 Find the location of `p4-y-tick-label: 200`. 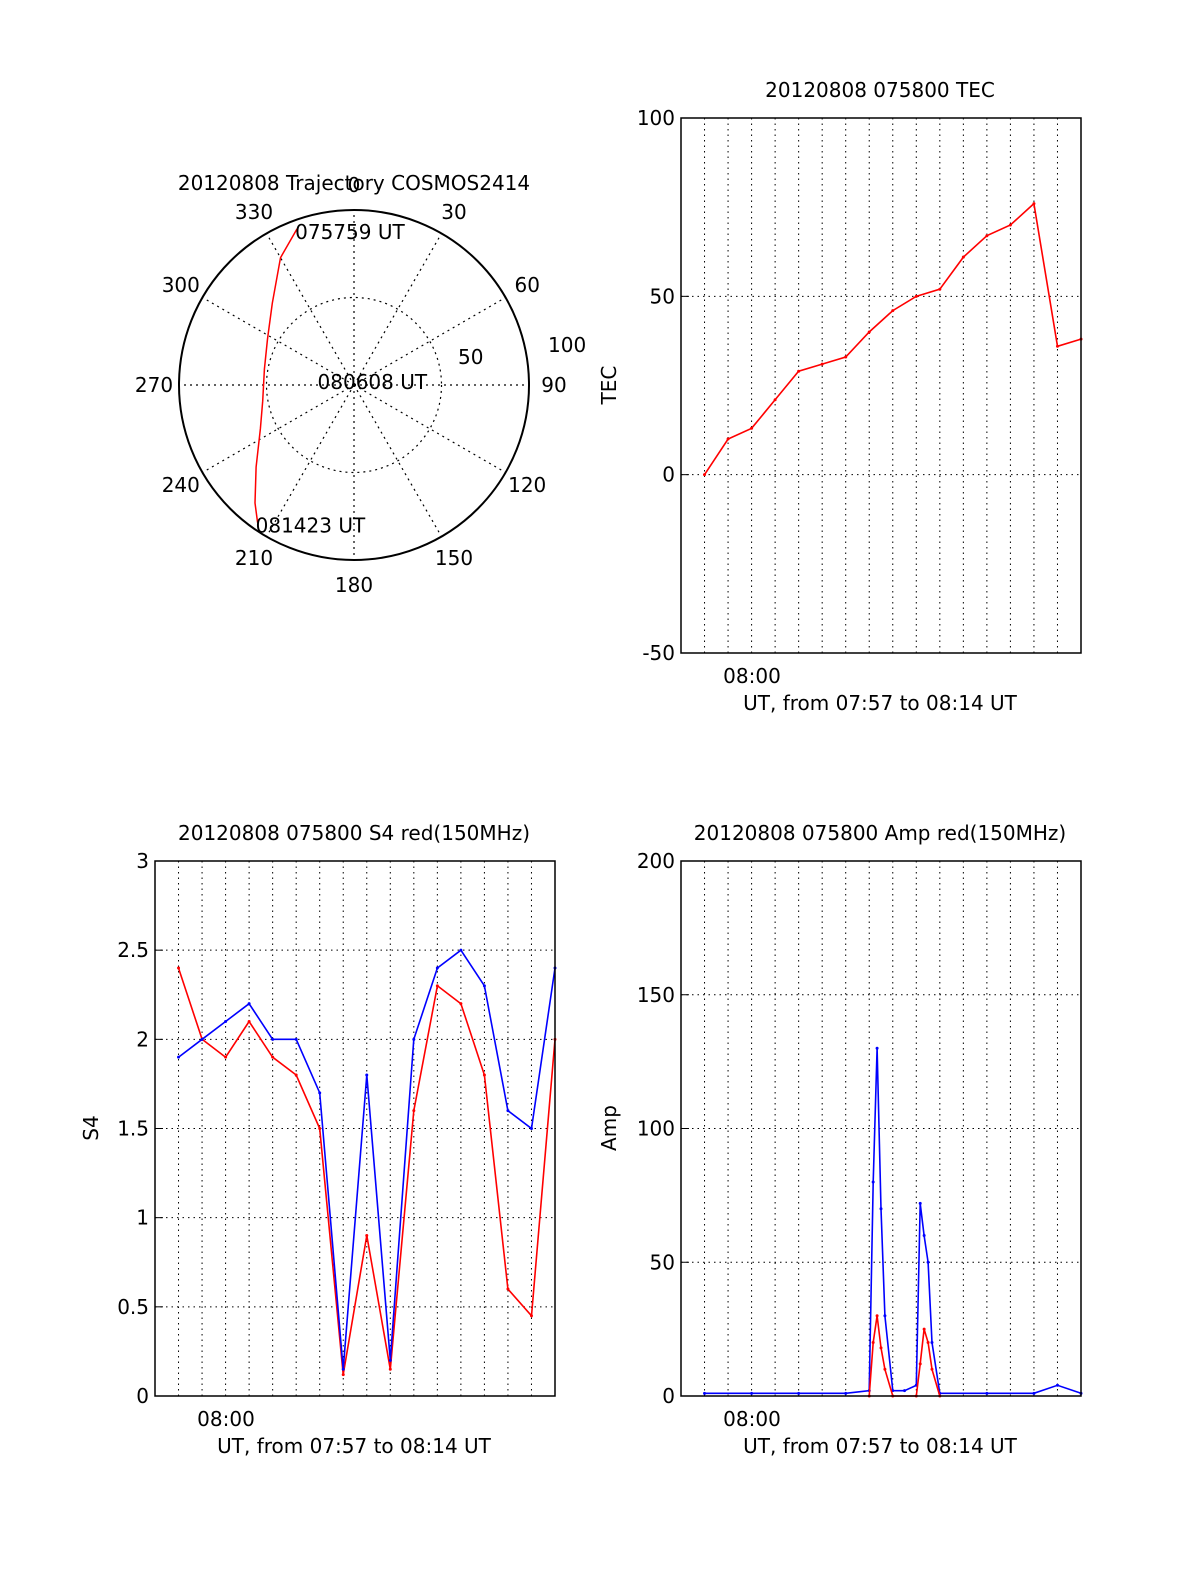

p4-y-tick-label: 200 is located at coordinates (656, 861).